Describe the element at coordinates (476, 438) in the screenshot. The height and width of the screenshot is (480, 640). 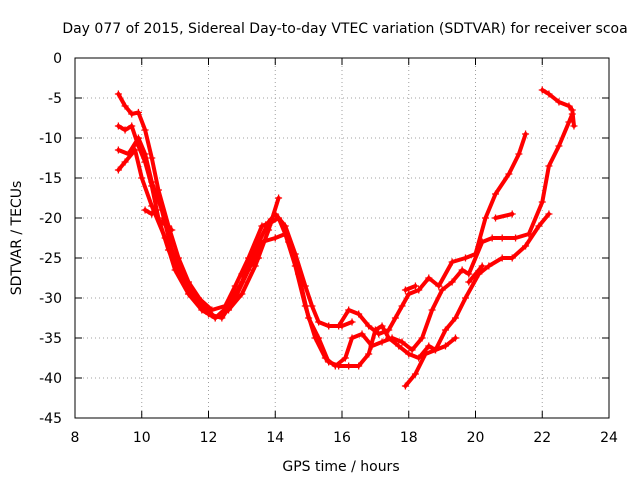
I see `x-tick-label: 20` at that location.